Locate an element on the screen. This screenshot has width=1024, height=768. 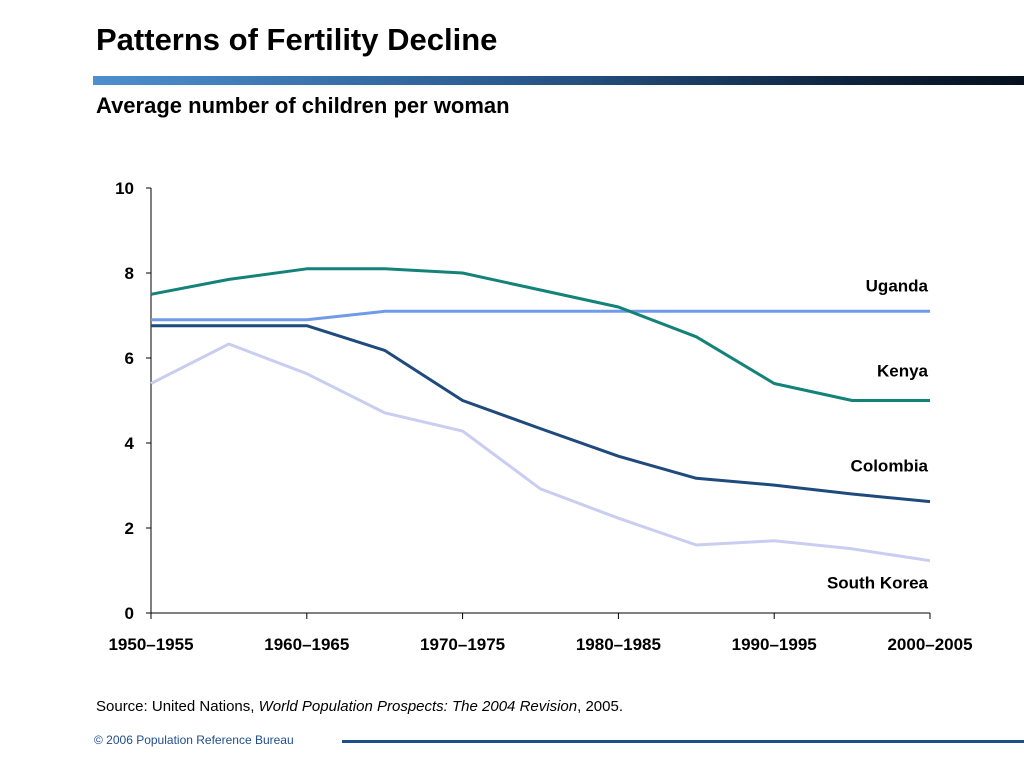
source-prefix: Source: United Nations, is located at coordinates (177, 706).